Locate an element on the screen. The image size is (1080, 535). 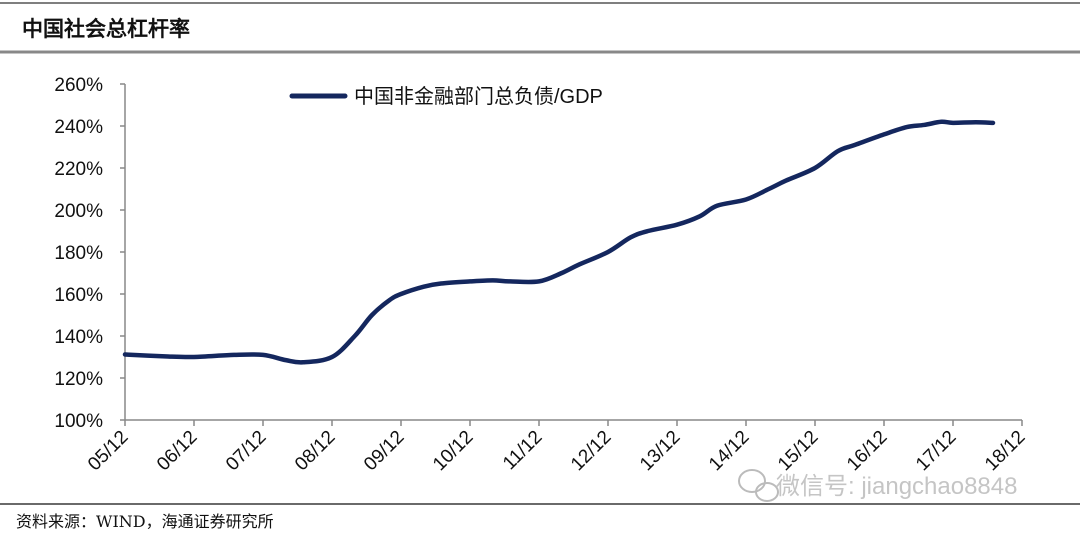
y-tick-label: 160% is located at coordinates (78, 295).